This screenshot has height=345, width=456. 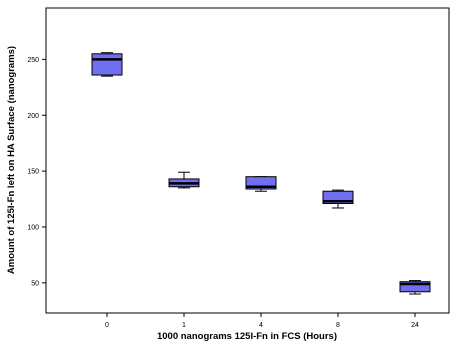 I want to click on box-24-iqr, so click(x=415, y=287).